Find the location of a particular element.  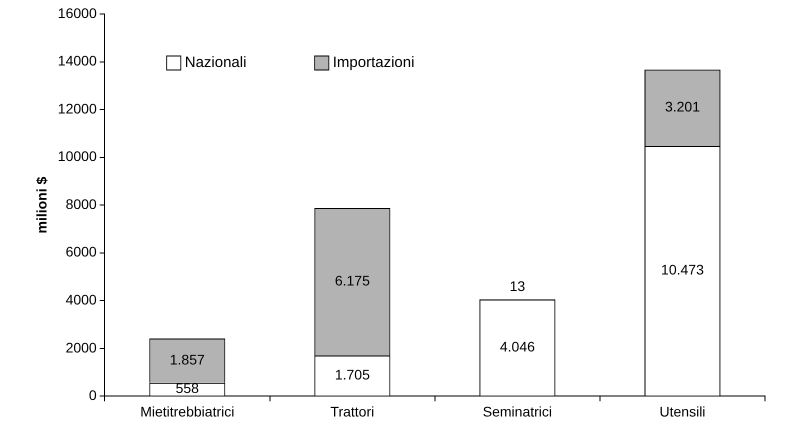

data-label: 3.201 is located at coordinates (682, 106).